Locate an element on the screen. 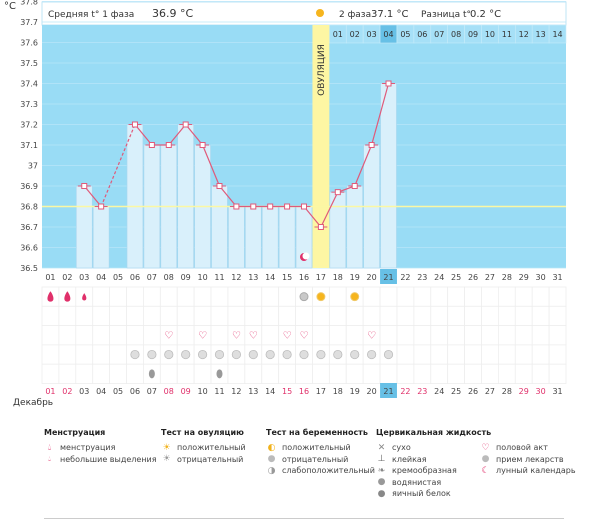 The width and height of the screenshot is (600, 522). egg-white-icon is located at coordinates (151, 374).